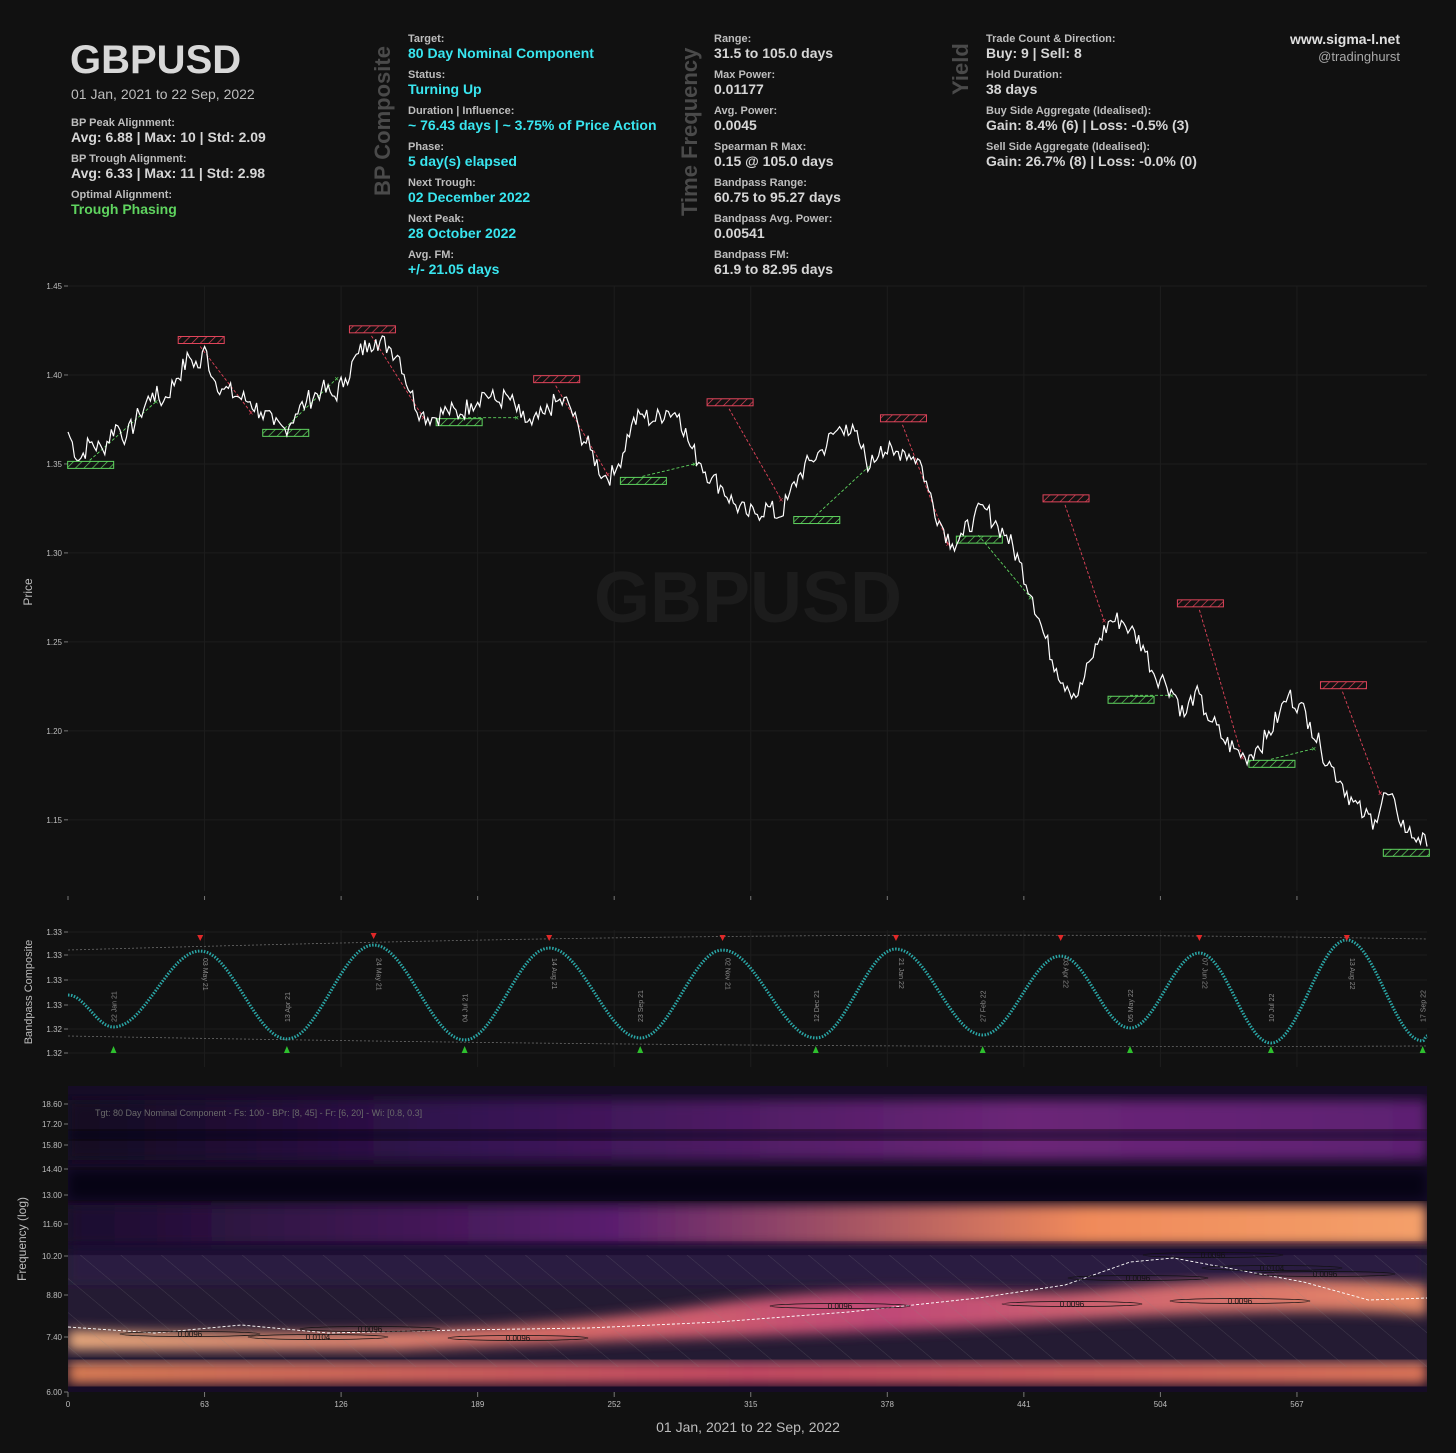 The image size is (1456, 1453). Describe the element at coordinates (774, 53) in the screenshot. I see `range-value: 31.5 to 105.0 days` at that location.